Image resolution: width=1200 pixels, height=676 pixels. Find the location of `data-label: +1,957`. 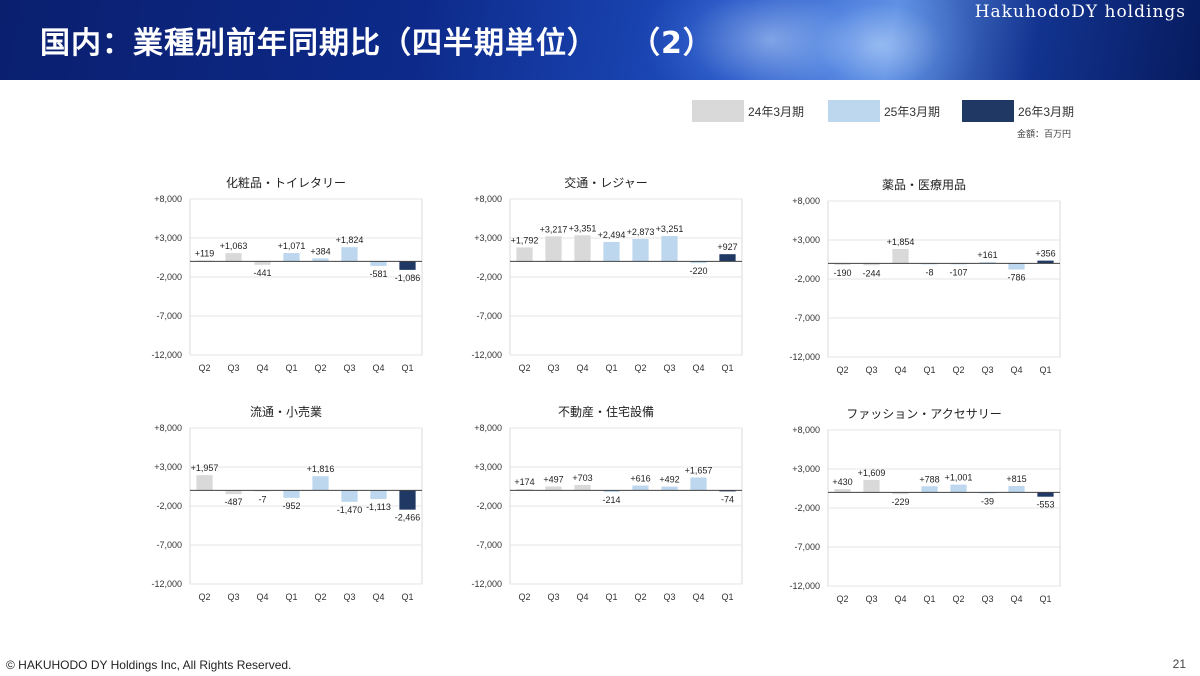

data-label: +1,957 is located at coordinates (205, 468).